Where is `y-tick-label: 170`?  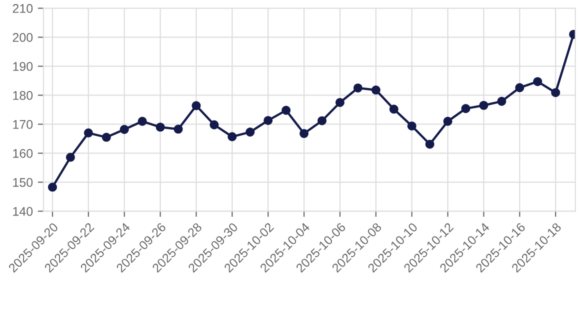
y-tick-label: 170 is located at coordinates (23, 124).